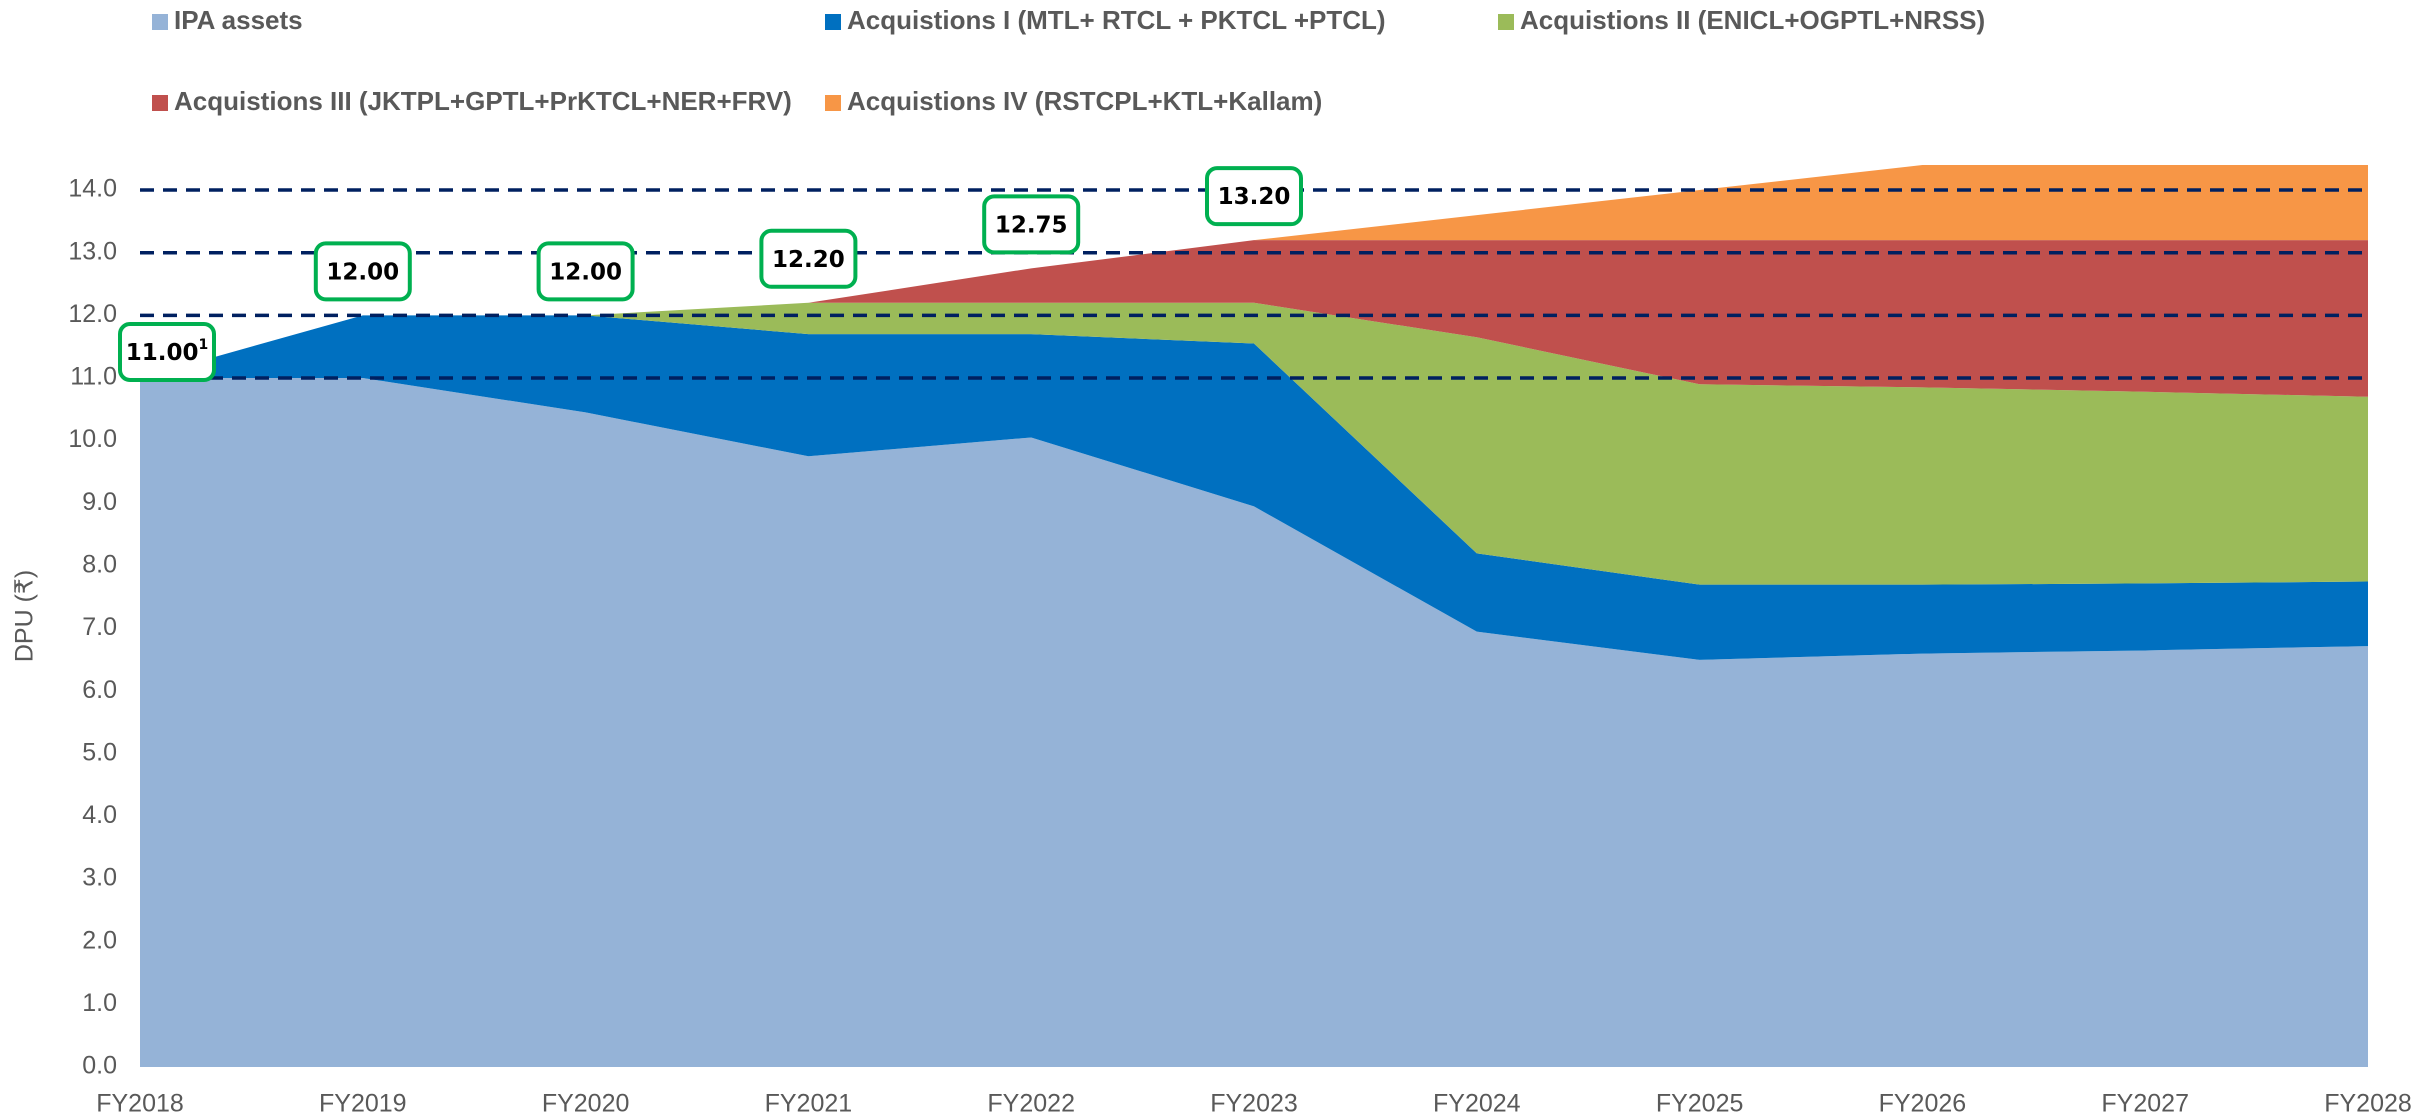 The image size is (2430, 1120). What do you see at coordinates (92, 439) in the screenshot?
I see `y-tick-label: 10.0` at bounding box center [92, 439].